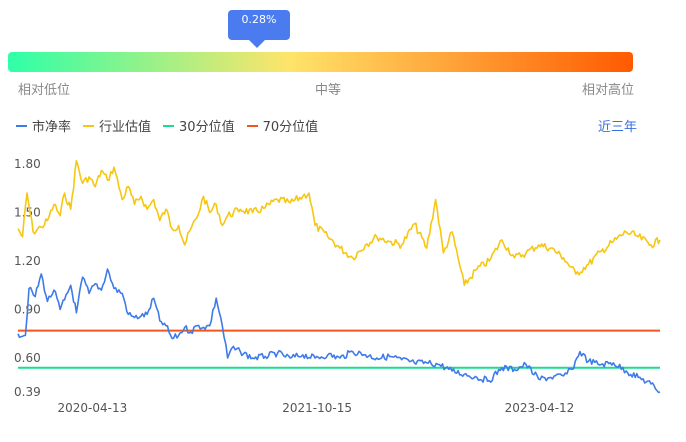 This screenshot has width=686, height=442. What do you see at coordinates (290, 127) in the screenshot?
I see `legend-label-p70: 70分位值` at bounding box center [290, 127].